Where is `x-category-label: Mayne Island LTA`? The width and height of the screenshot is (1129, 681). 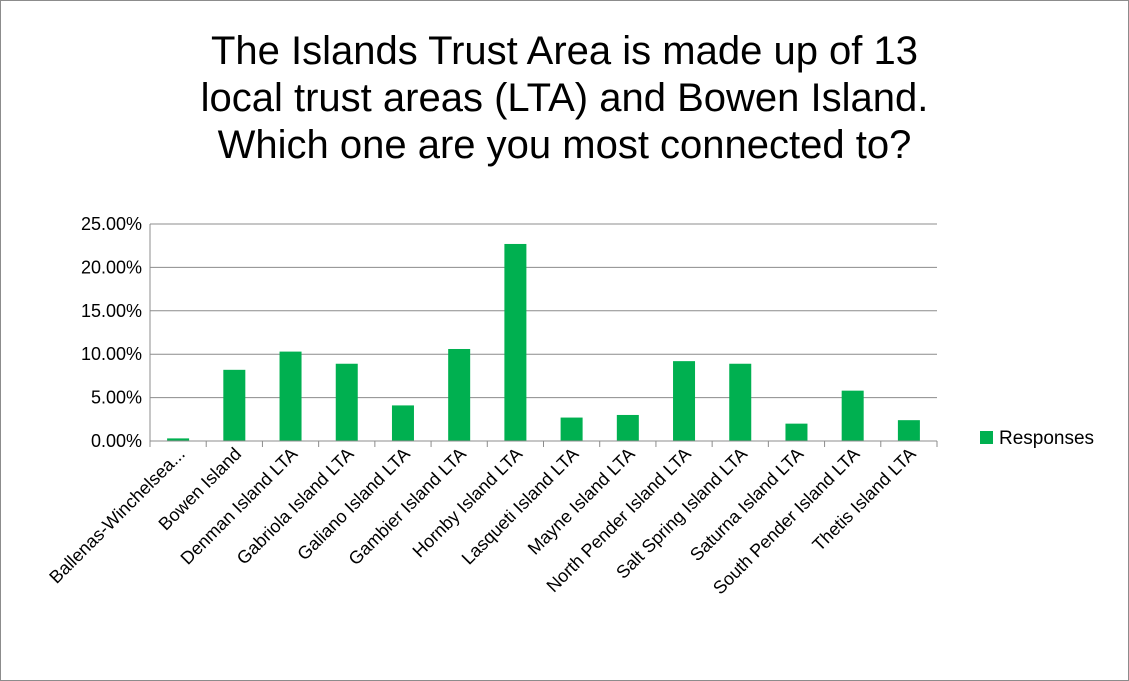
x-category-label: Mayne Island LTA is located at coordinates (581, 501).